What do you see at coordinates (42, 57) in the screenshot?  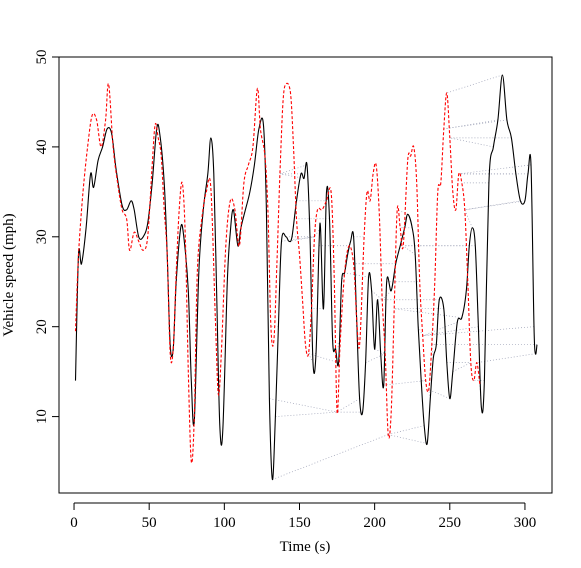 I see `y-tick-label: 50` at bounding box center [42, 57].